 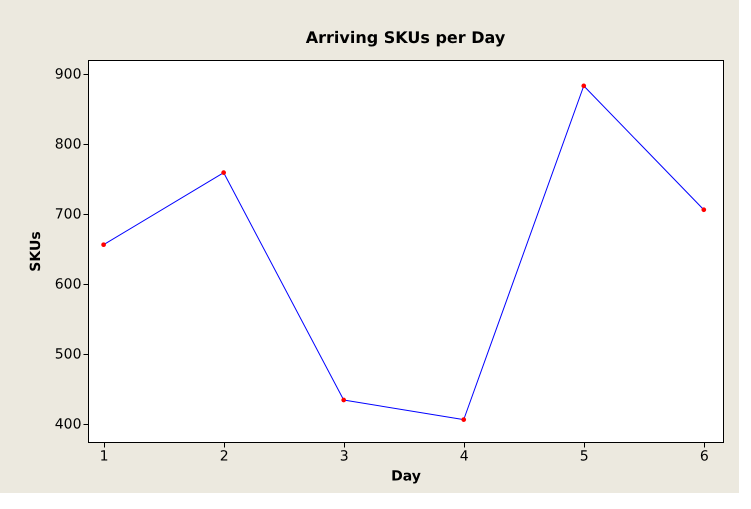 I want to click on x-tick-label: 2, so click(x=224, y=456).